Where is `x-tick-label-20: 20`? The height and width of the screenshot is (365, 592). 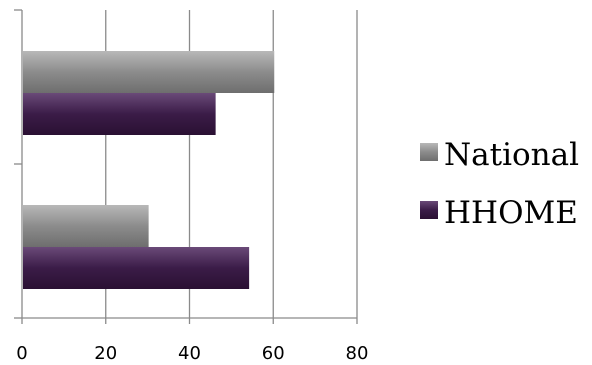
x-tick-label-20: 20 is located at coordinates (105, 353).